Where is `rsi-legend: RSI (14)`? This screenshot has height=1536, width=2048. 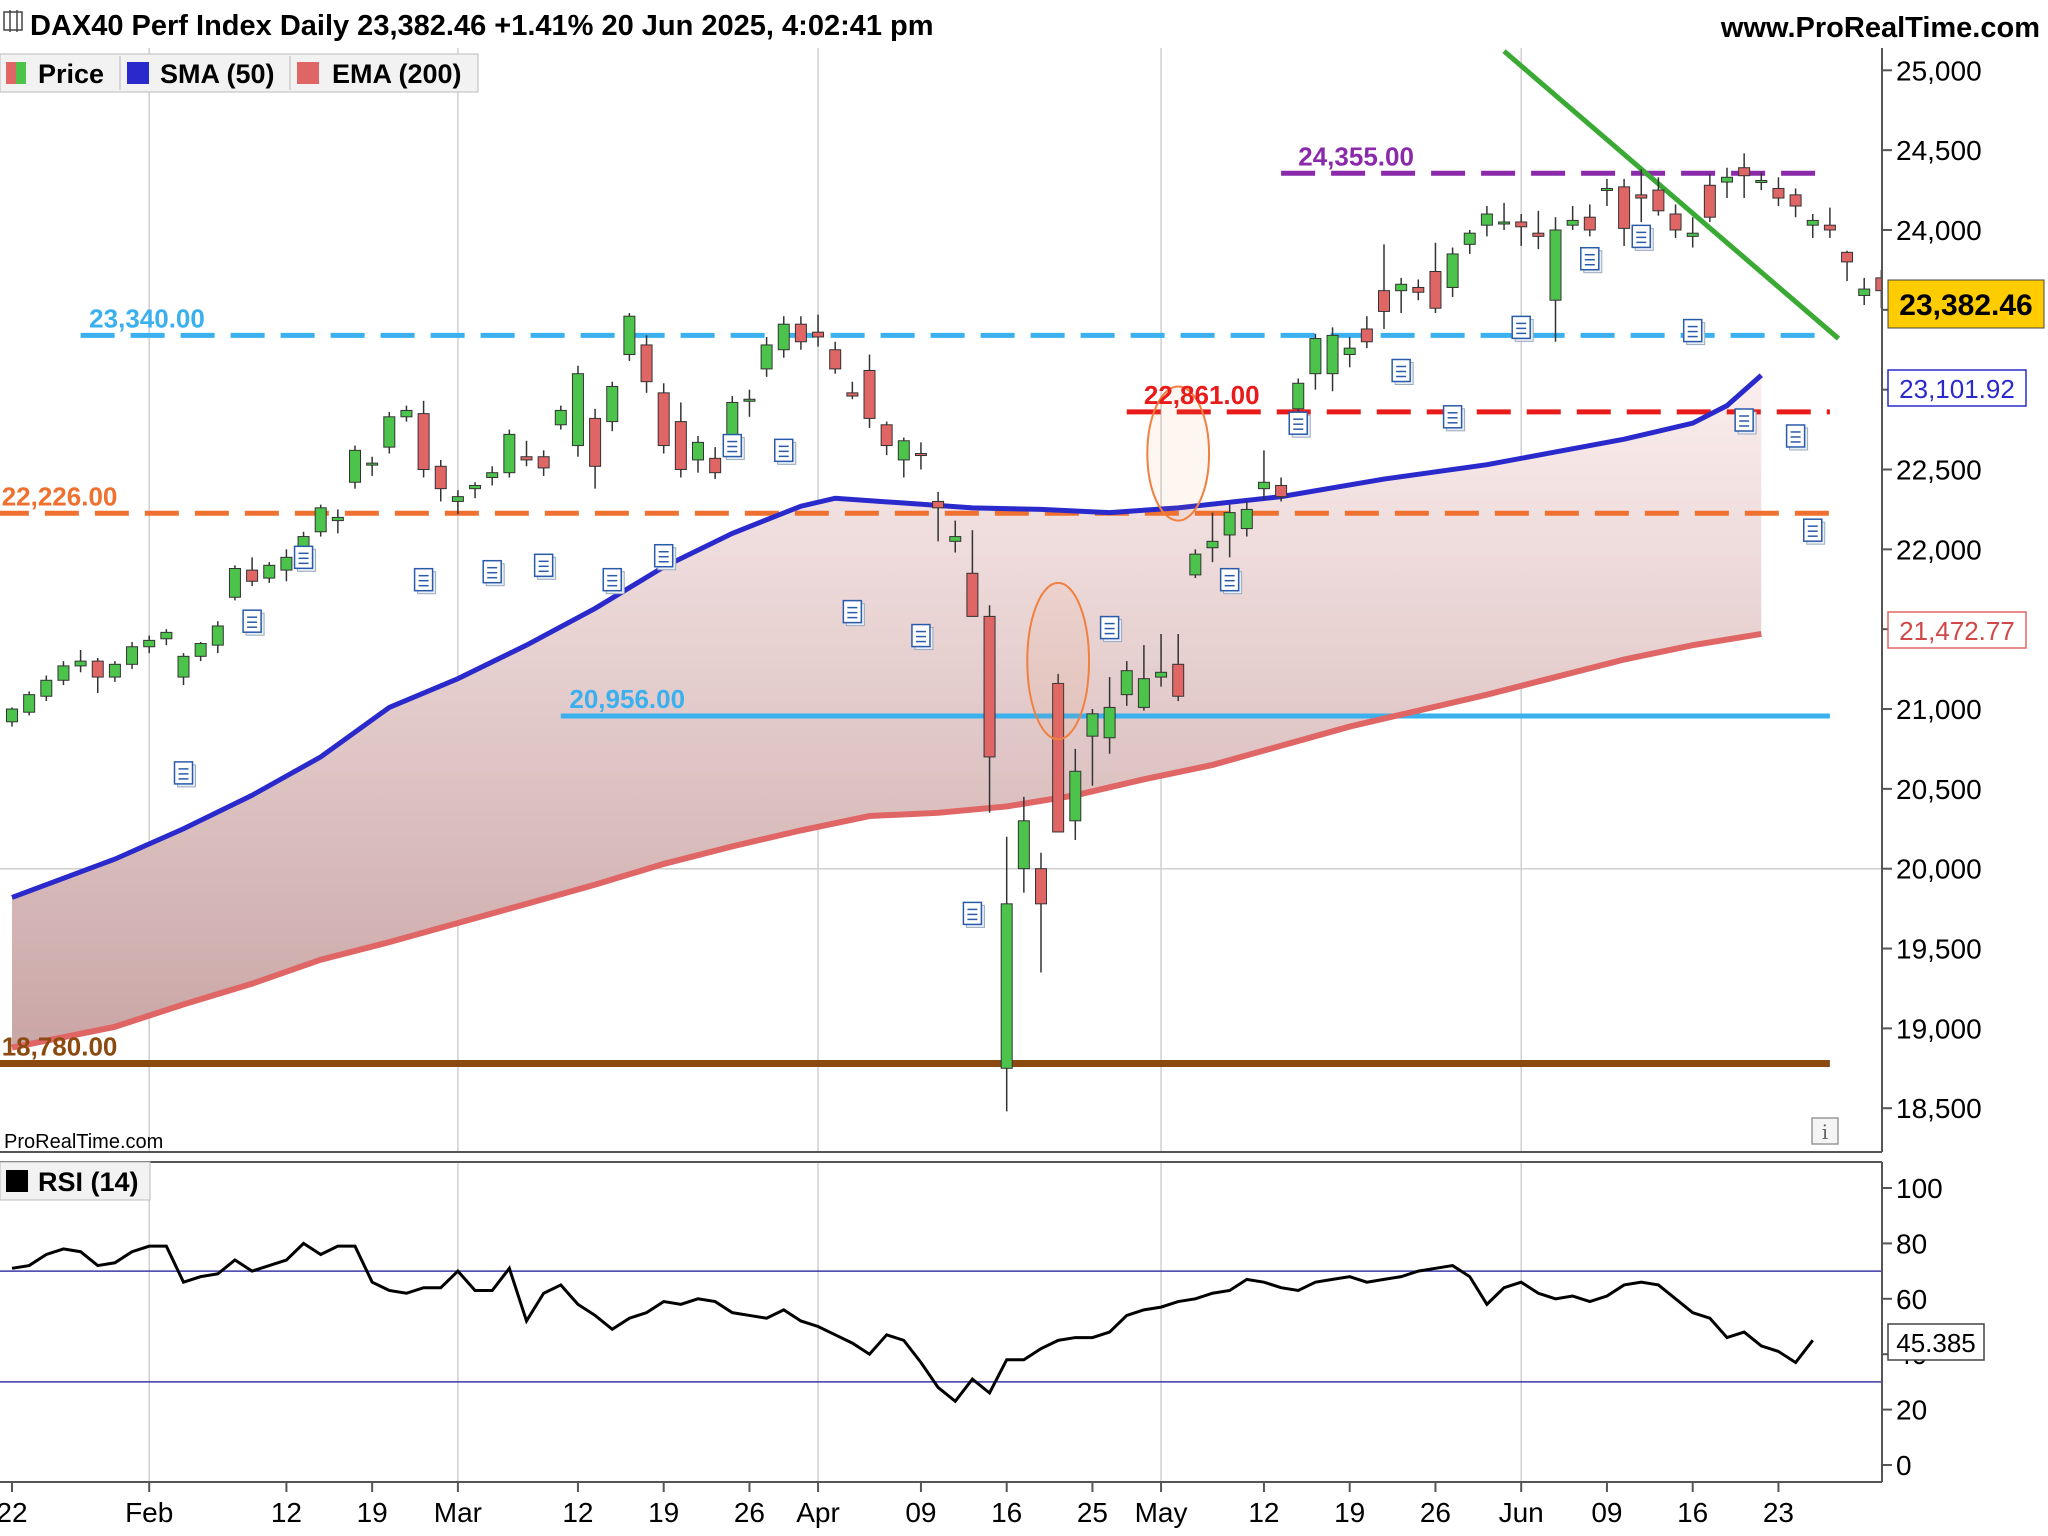
rsi-legend: RSI (14) is located at coordinates (75, 1181).